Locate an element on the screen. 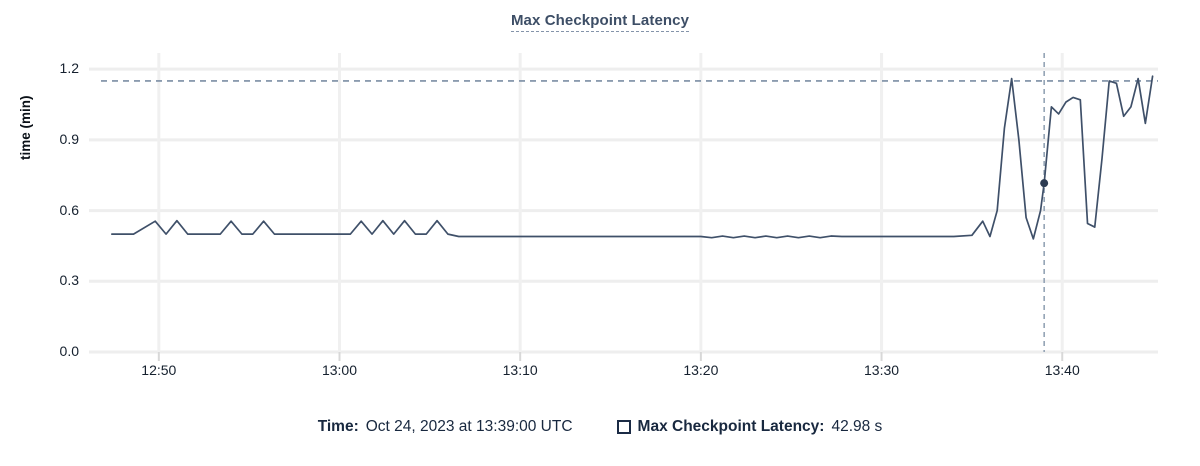 Image resolution: width=1200 pixels, height=466 pixels. x-tick-label: 13:40 is located at coordinates (1062, 370).